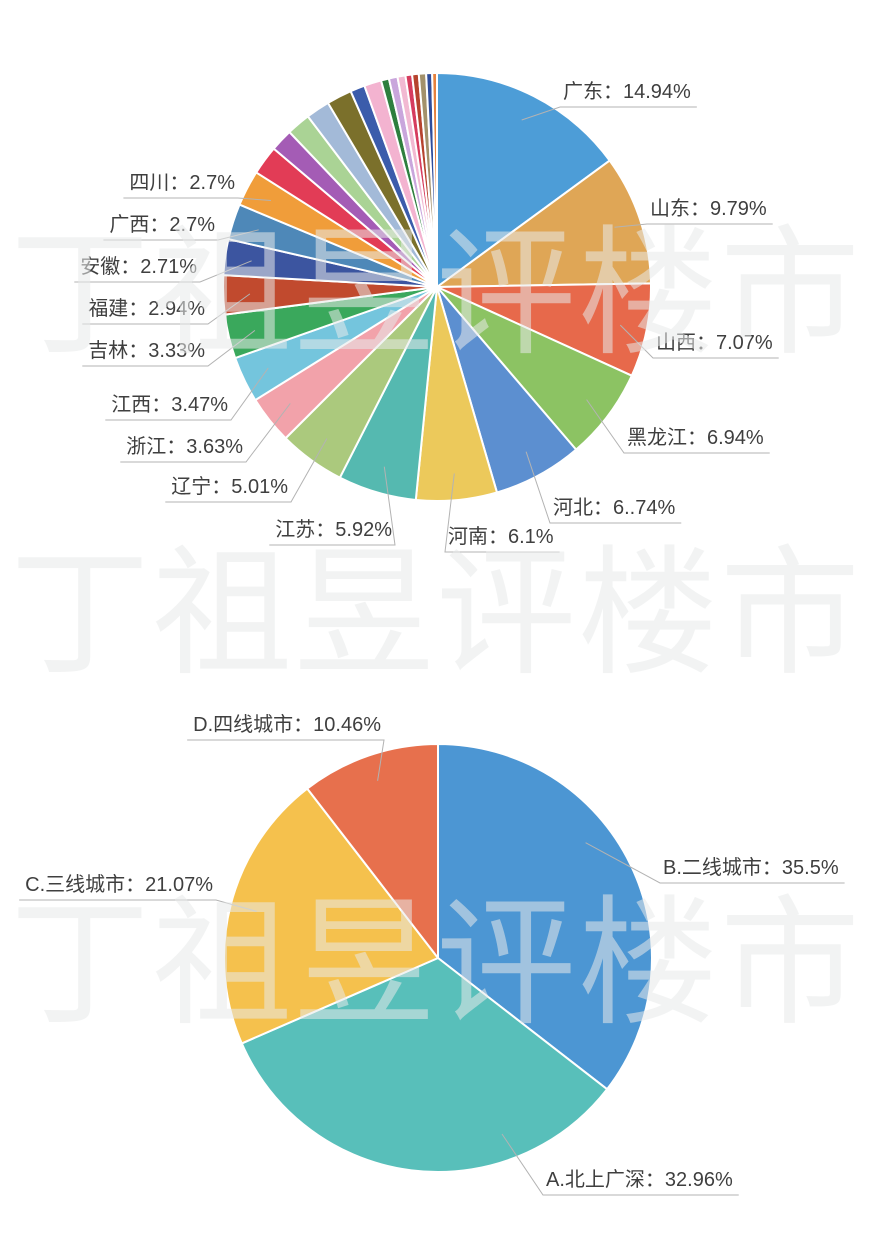 The image size is (876, 1238). I want to click on pie2-slice-2-C.三线城市, so click(331, 916).